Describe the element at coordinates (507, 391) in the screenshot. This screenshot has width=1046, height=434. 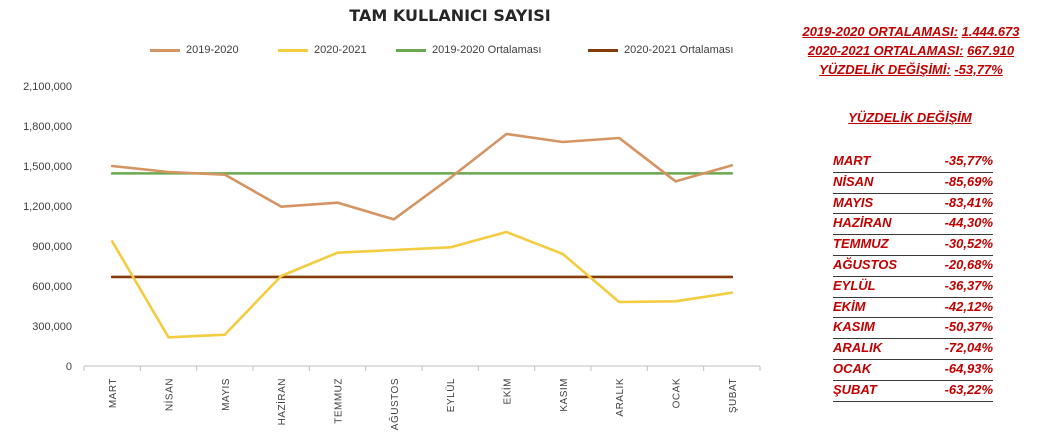
I see `x-tick-label: EKİM` at that location.